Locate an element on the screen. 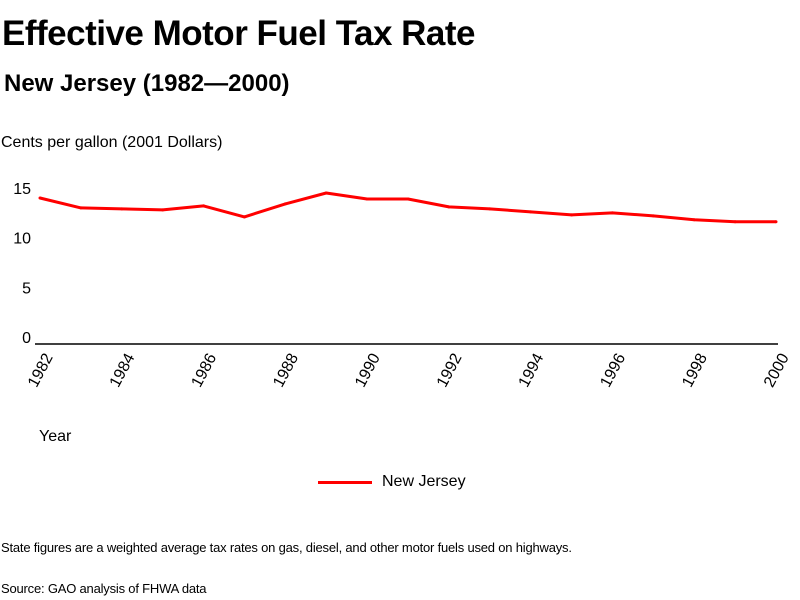 The width and height of the screenshot is (800, 600). y-axis-ticks: 0 5 10 15 is located at coordinates (22, 264).